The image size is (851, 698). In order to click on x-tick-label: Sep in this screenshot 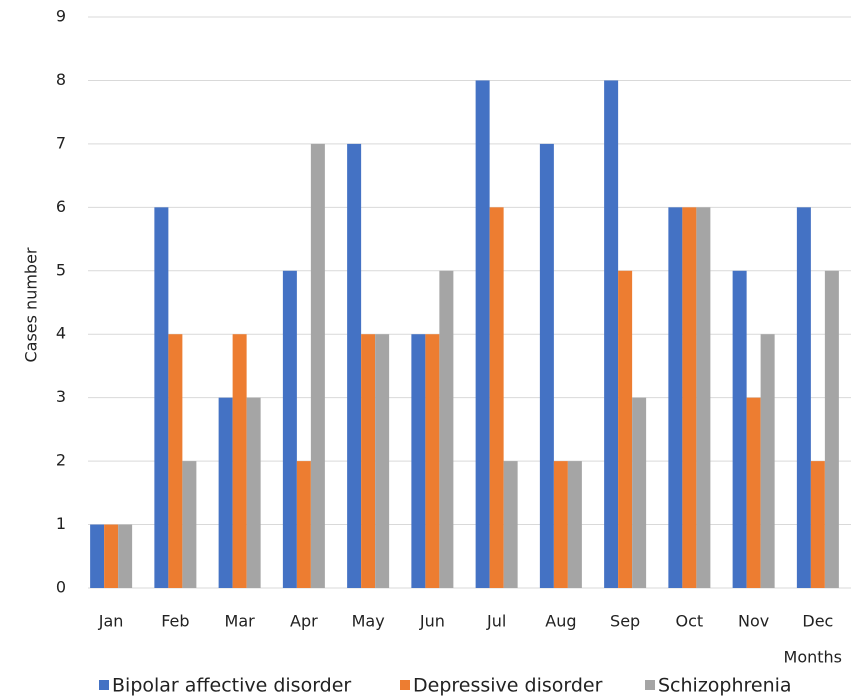, I will do `click(625, 621)`.